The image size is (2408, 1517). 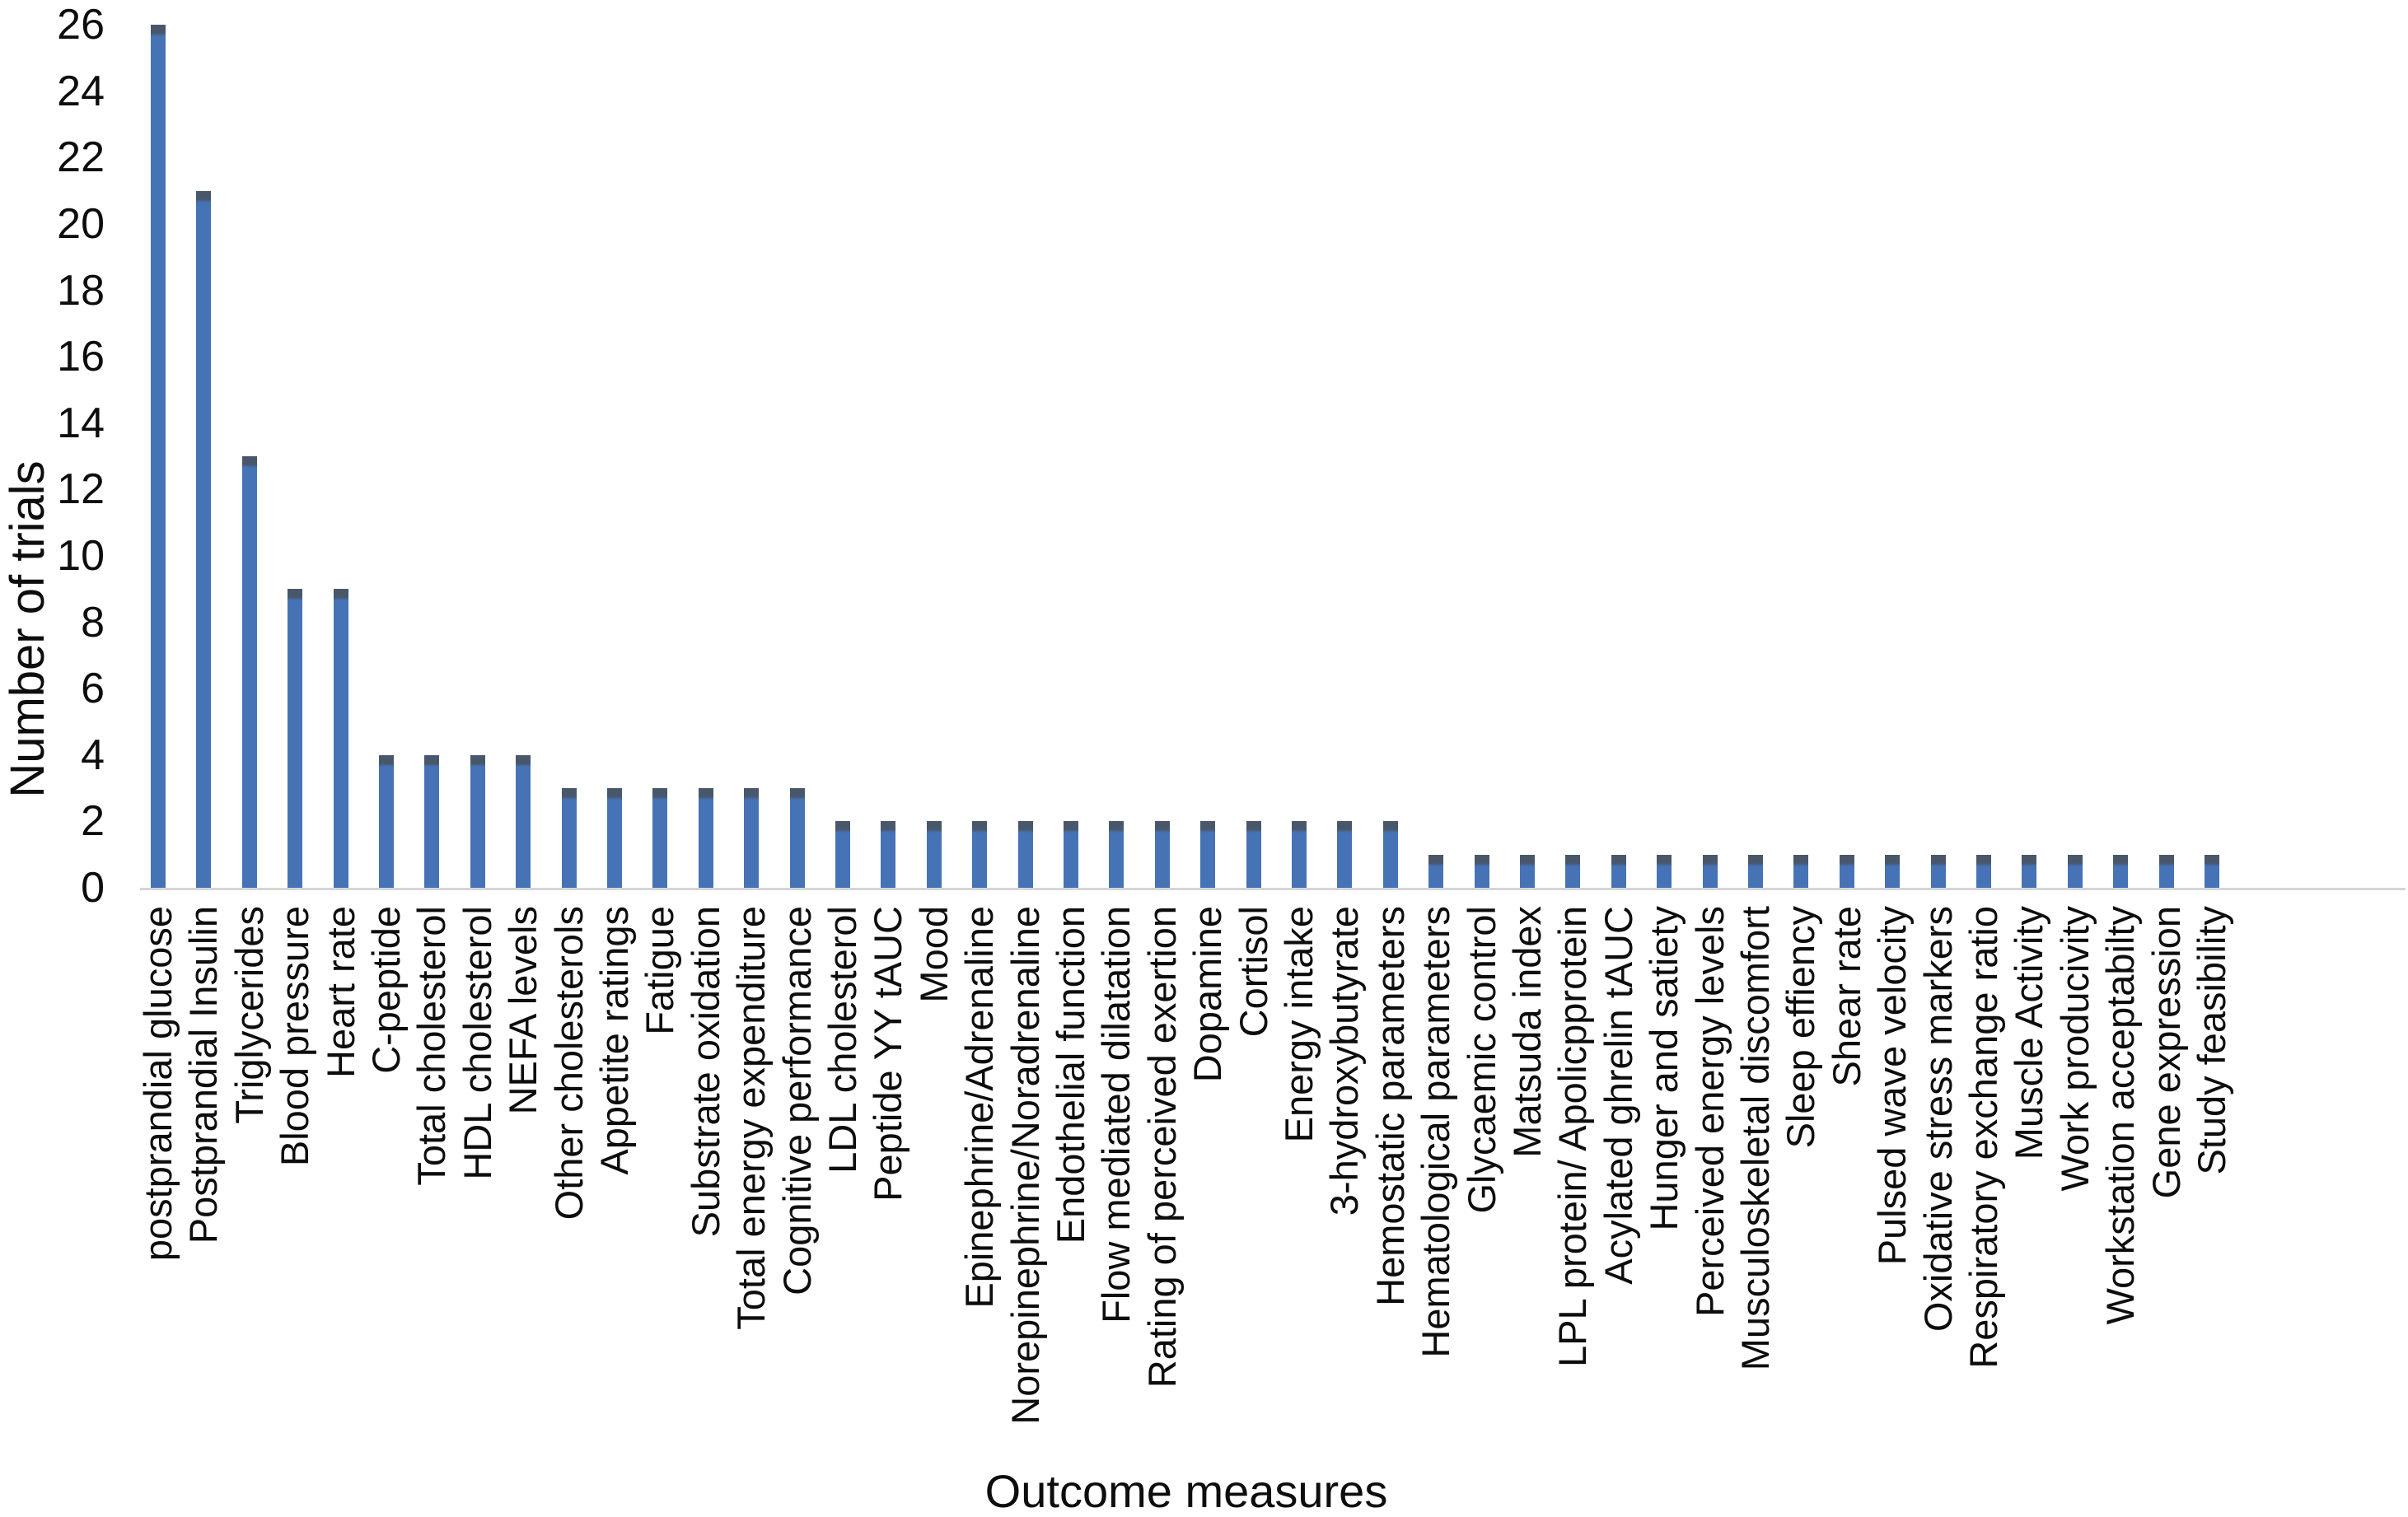 What do you see at coordinates (1983, 1137) in the screenshot?
I see `x-category-label: Respiratory exchange ratio` at bounding box center [1983, 1137].